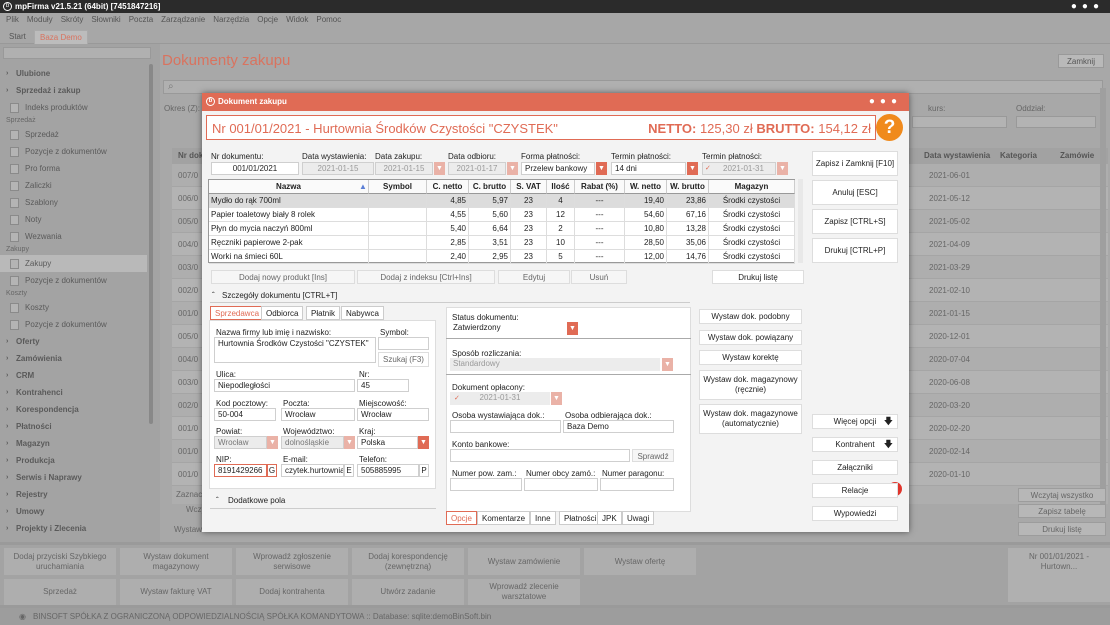 Image resolution: width=1110 pixels, height=625 pixels. What do you see at coordinates (393, 414) in the screenshot?
I see `miejscowosc-input: Wrocław` at bounding box center [393, 414].